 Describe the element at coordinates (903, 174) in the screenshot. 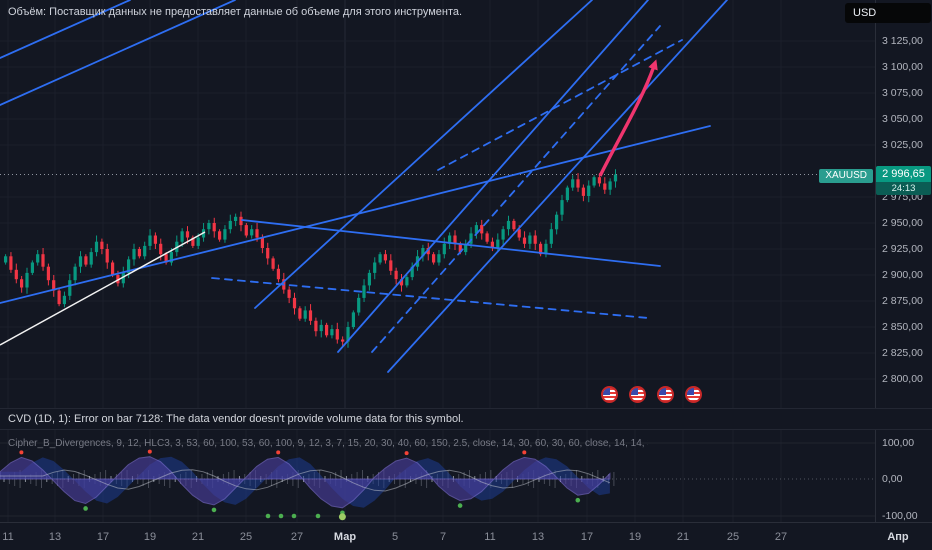

I see `current-price-value: 2 996,65` at that location.